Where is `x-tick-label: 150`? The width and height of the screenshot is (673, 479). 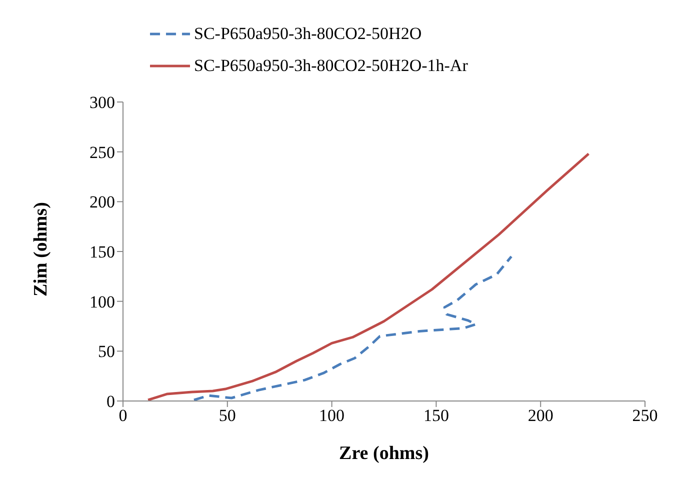 x-tick-label: 150 is located at coordinates (436, 416).